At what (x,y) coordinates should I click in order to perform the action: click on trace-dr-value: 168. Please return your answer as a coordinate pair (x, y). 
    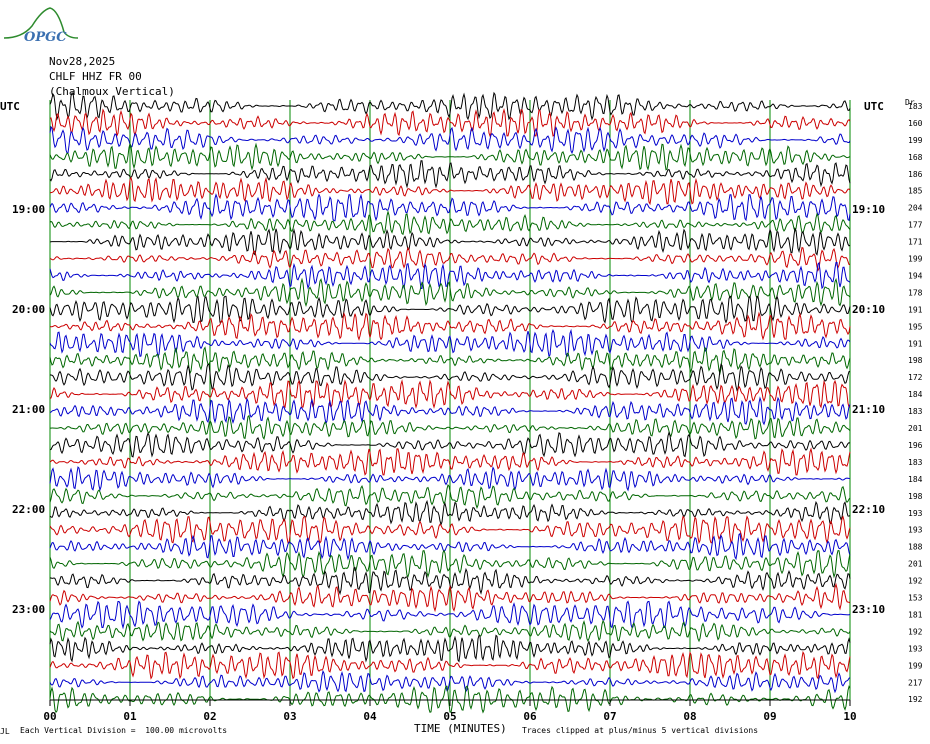
    Looking at the image, I should click on (915, 157).